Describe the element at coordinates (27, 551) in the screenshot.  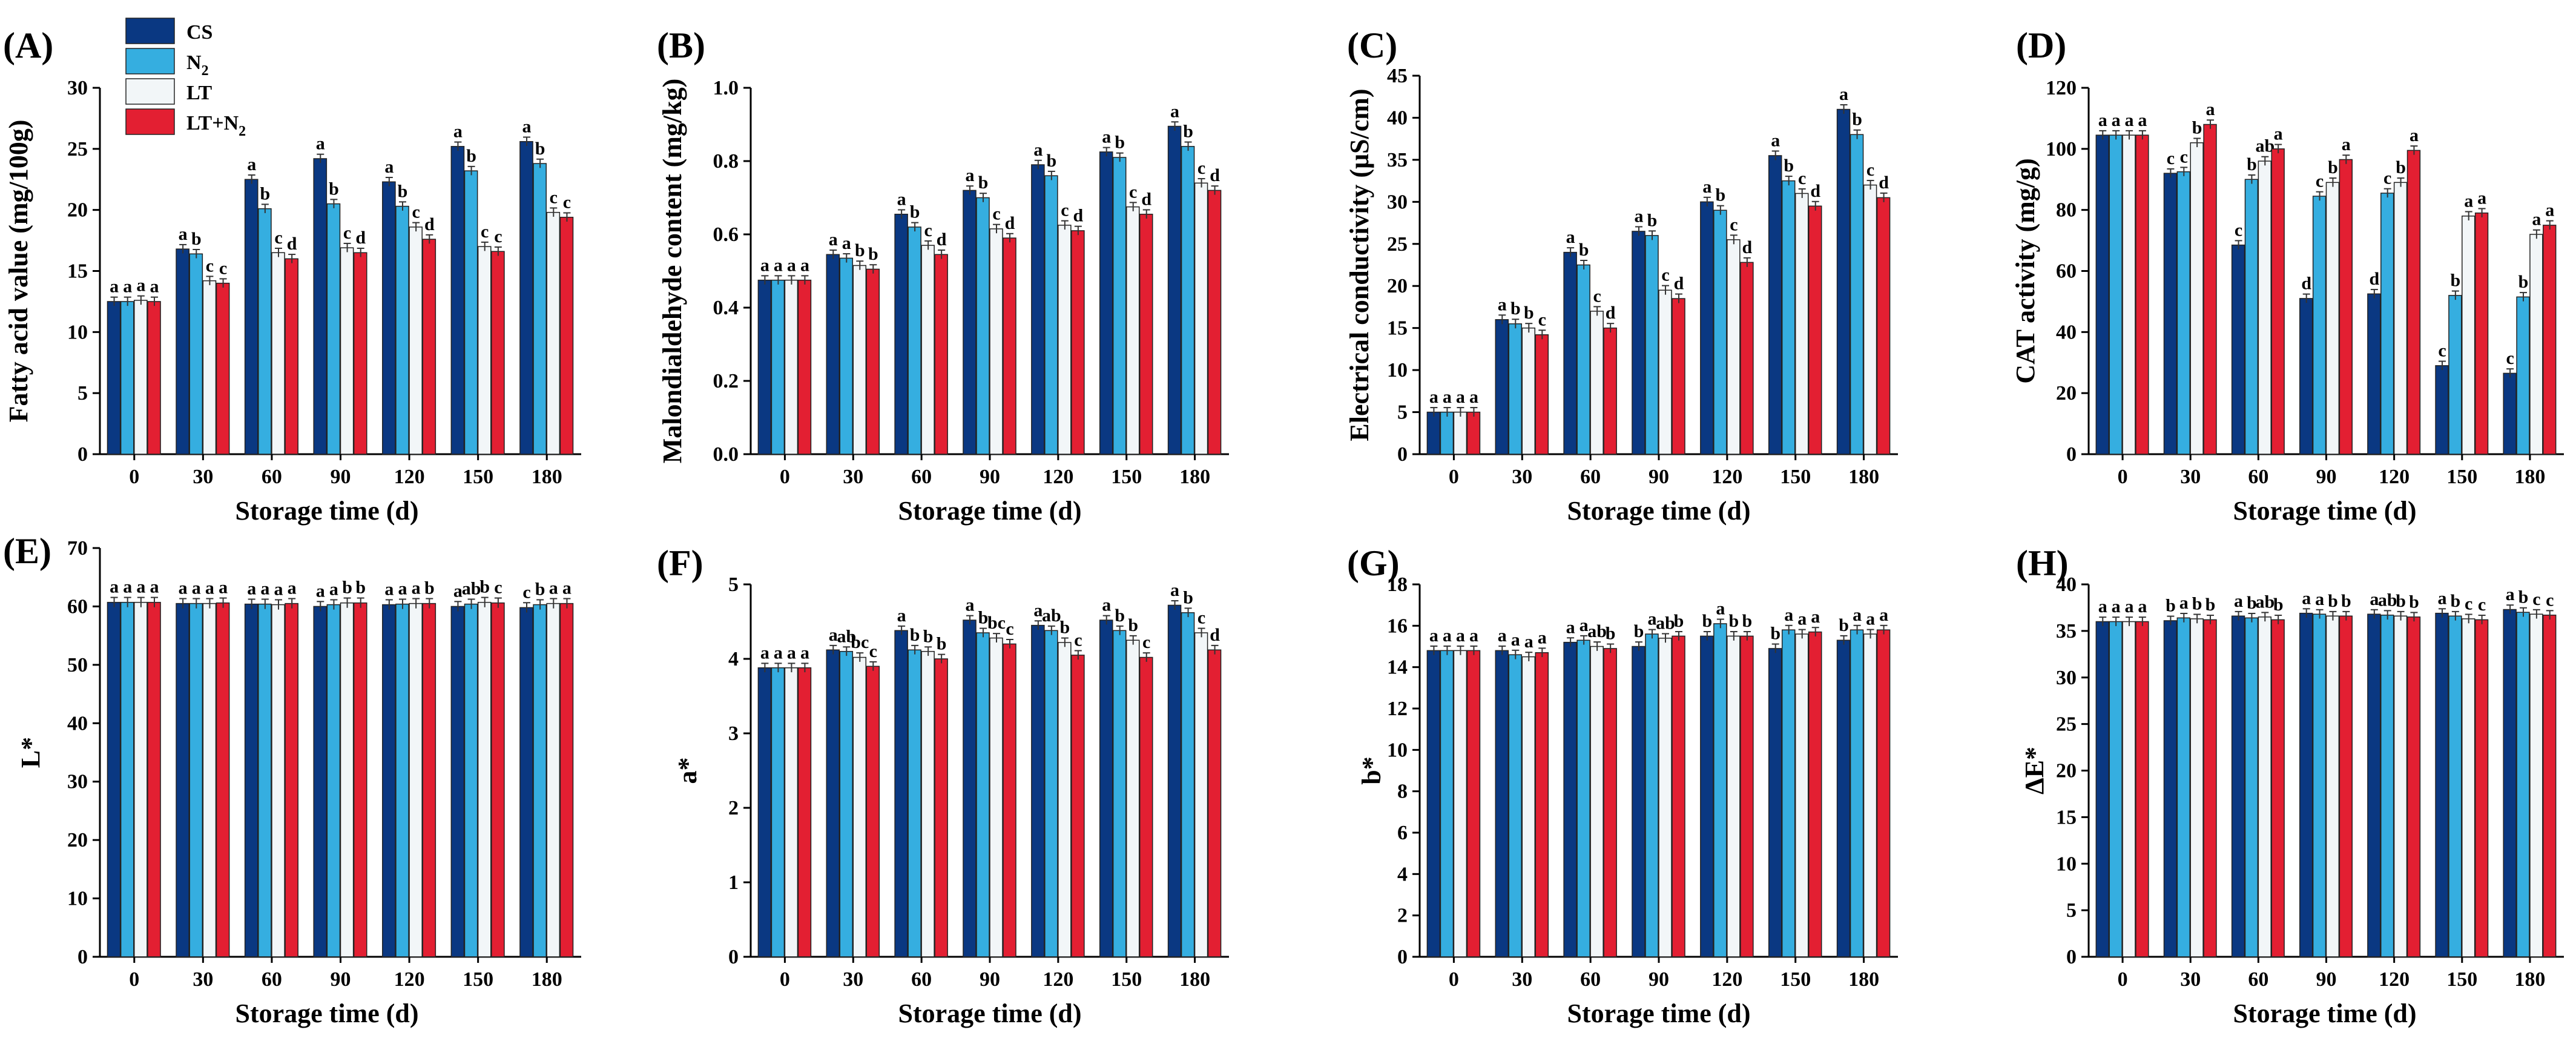
I see `panel-label: (E)` at that location.